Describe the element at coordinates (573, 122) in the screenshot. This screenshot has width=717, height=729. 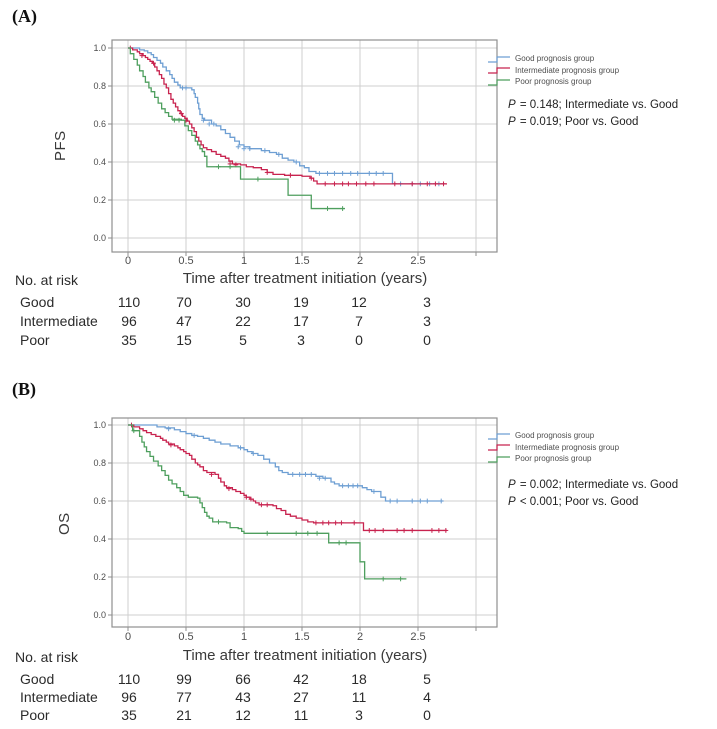
I see `p-value-text: P = 0.019; Poor vs. Good` at that location.